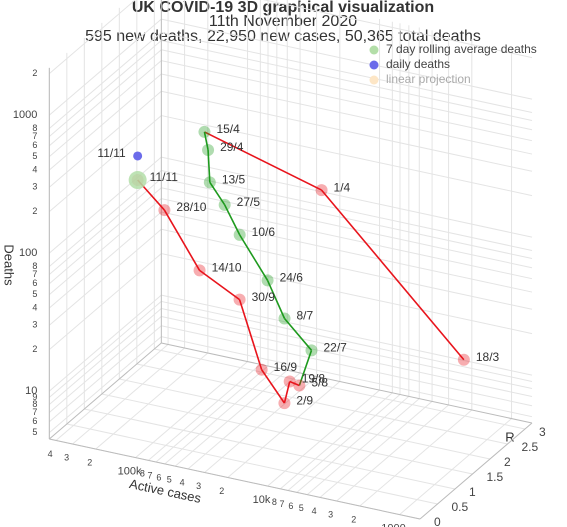  What do you see at coordinates (138, 156) in the screenshot?
I see `point` at bounding box center [138, 156].